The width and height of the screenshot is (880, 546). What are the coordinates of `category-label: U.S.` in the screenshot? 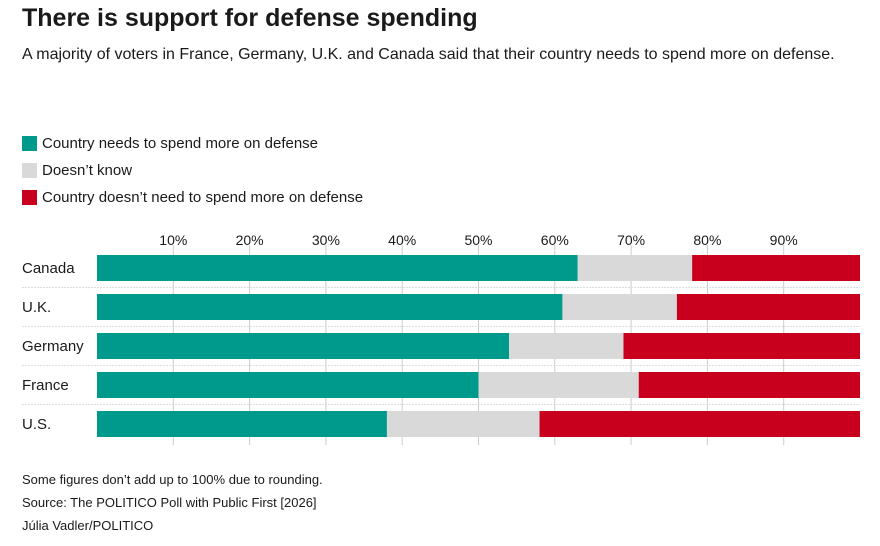 It's located at (36, 424).